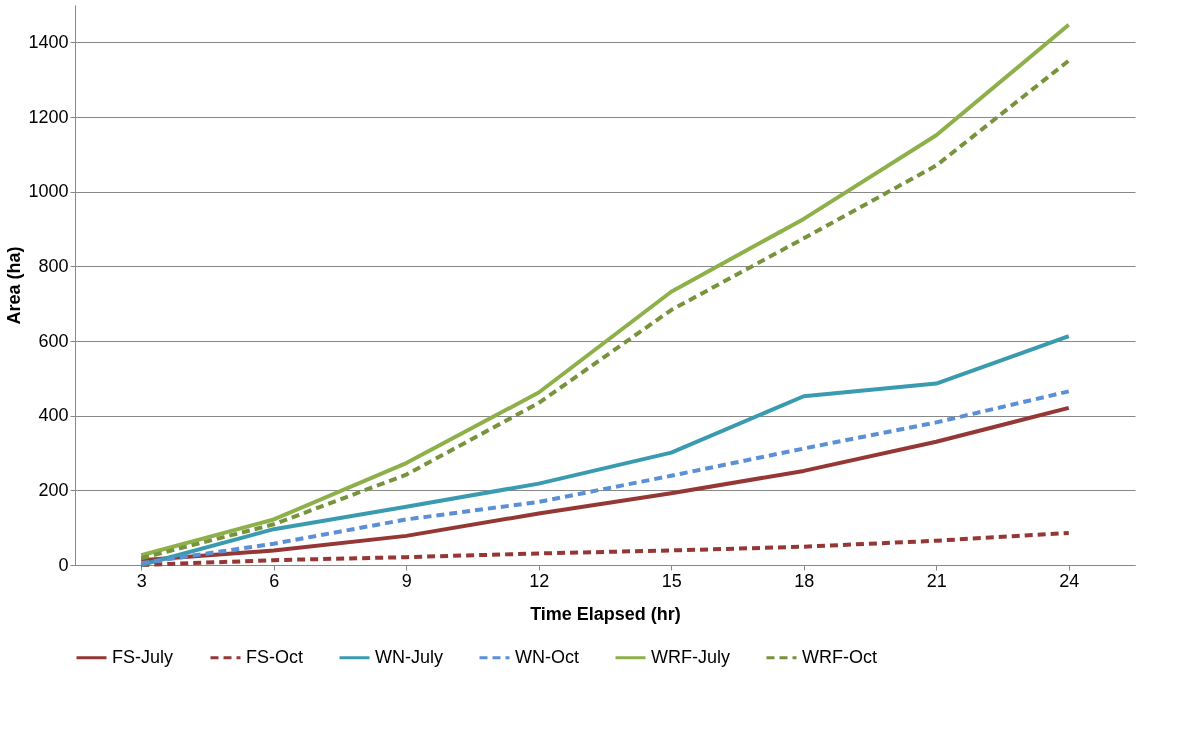 This screenshot has width=1183, height=746. I want to click on legend-label: FS-Oct, so click(274, 656).